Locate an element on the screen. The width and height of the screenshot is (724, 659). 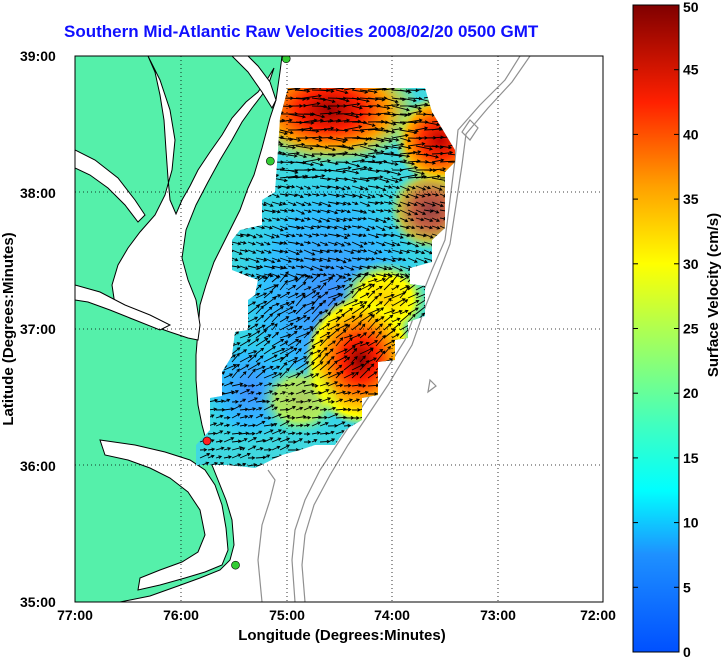
x-axis-label: Longitude (Degrees:Minutes) is located at coordinates (342, 635).